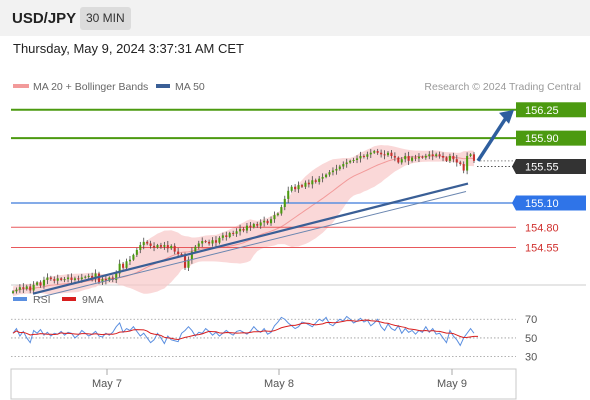 This screenshot has width=590, height=400. What do you see at coordinates (551, 138) in the screenshot?
I see `level-box-resistance` at bounding box center [551, 138].